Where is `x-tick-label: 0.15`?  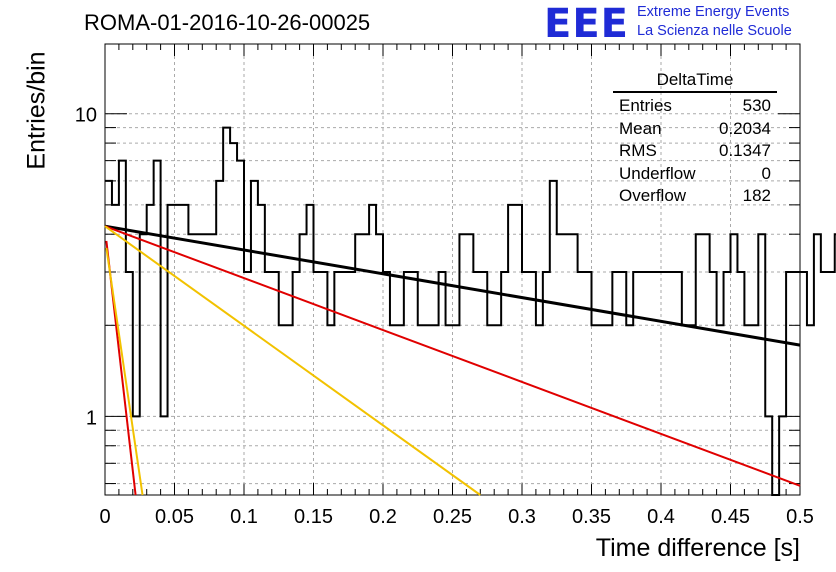 x-tick-label: 0.15 is located at coordinates (313, 517).